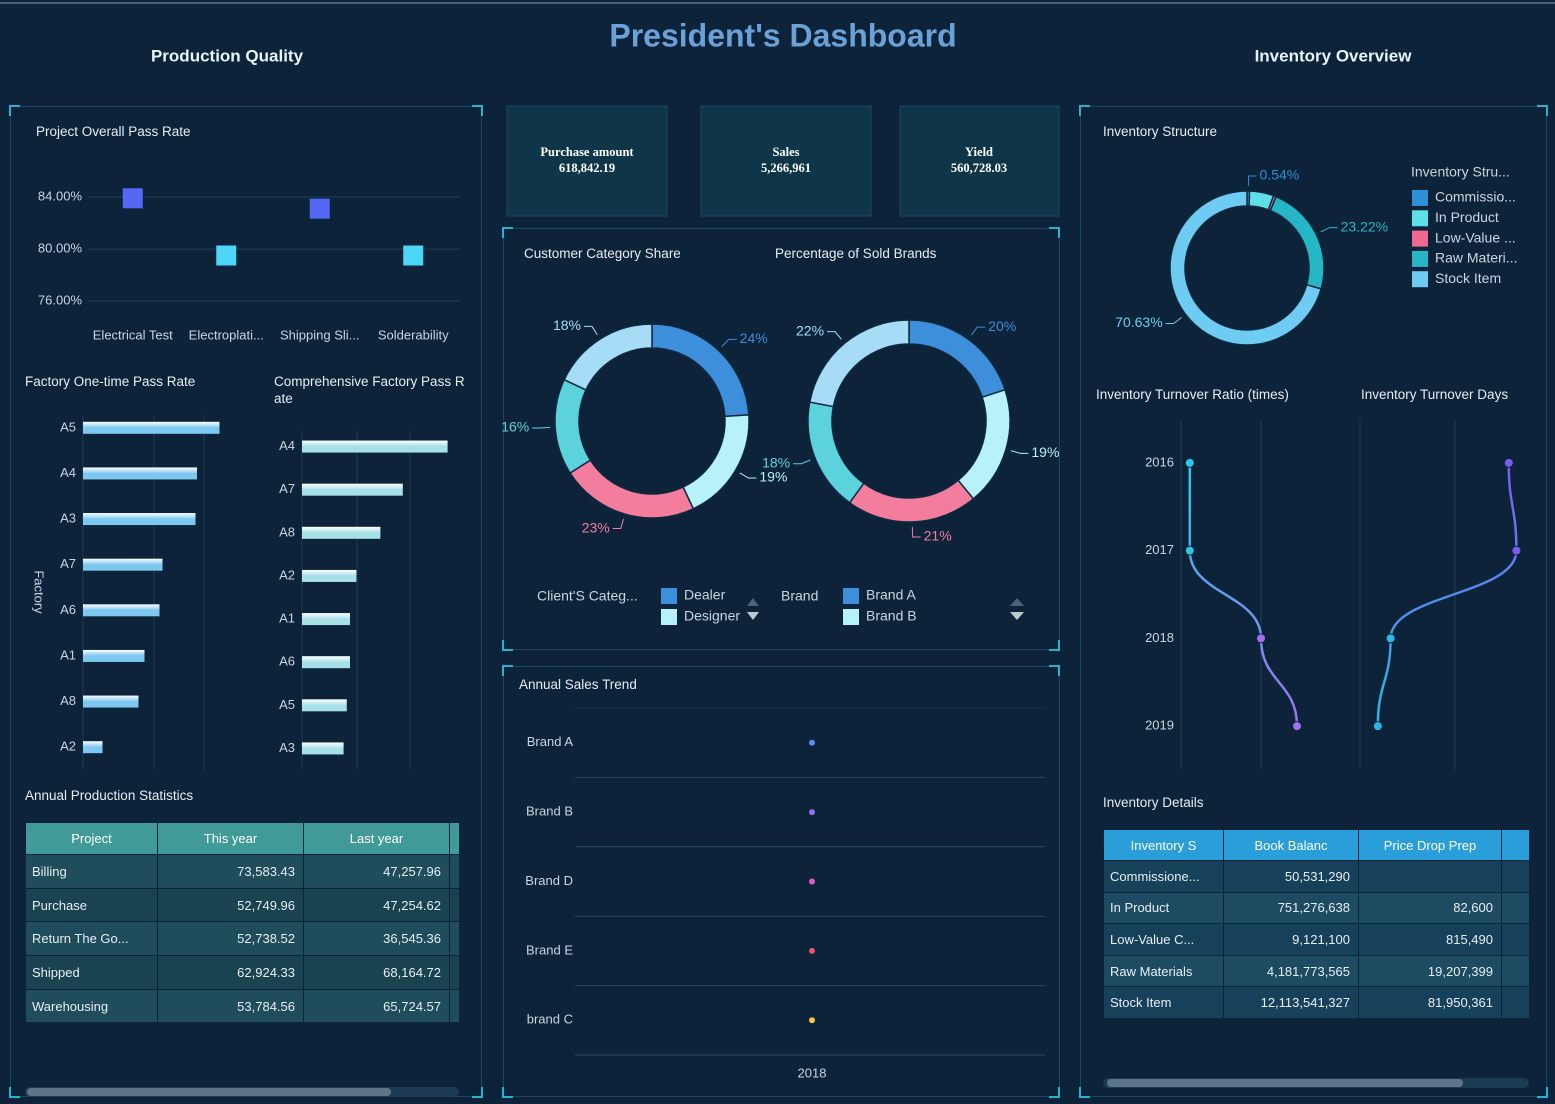 This screenshot has height=1104, width=1555. What do you see at coordinates (230, 1006) in the screenshot?
I see `table-cell: 53,784.56` at bounding box center [230, 1006].